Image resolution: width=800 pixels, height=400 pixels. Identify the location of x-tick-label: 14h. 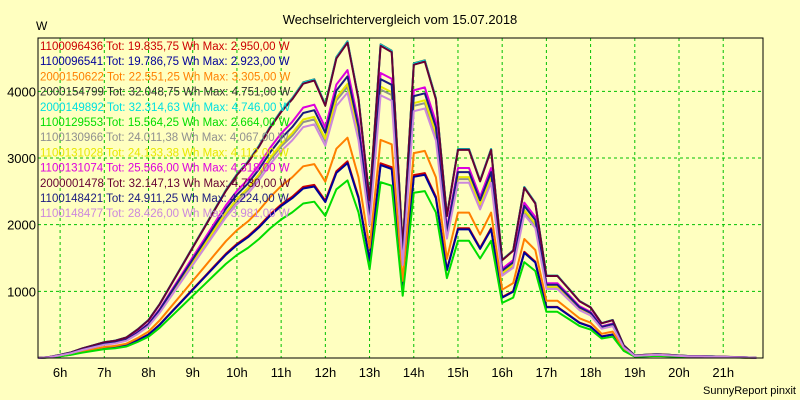
(414, 372).